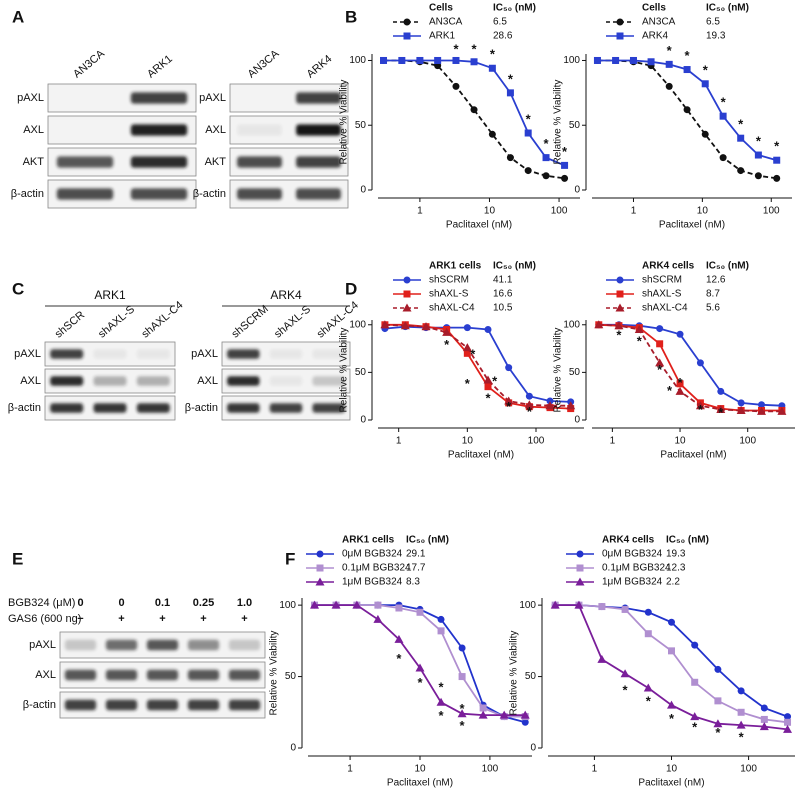 Image resolution: width=800 pixels, height=791 pixels. I want to click on row-label: AKT, so click(34, 162).